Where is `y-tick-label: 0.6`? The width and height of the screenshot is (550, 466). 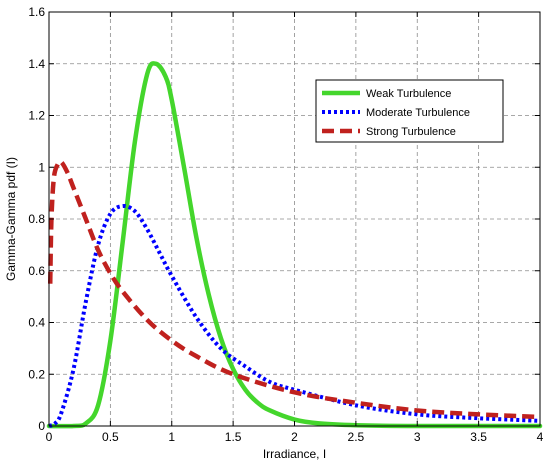
y-tick-label: 0.6 is located at coordinates (36, 271).